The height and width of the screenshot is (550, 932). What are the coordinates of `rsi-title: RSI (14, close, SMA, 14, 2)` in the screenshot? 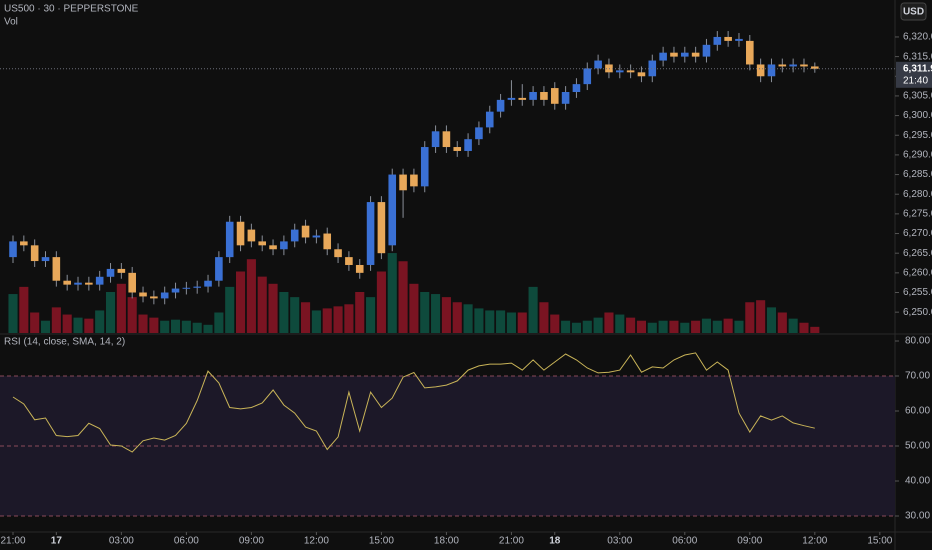 It's located at (64, 342).